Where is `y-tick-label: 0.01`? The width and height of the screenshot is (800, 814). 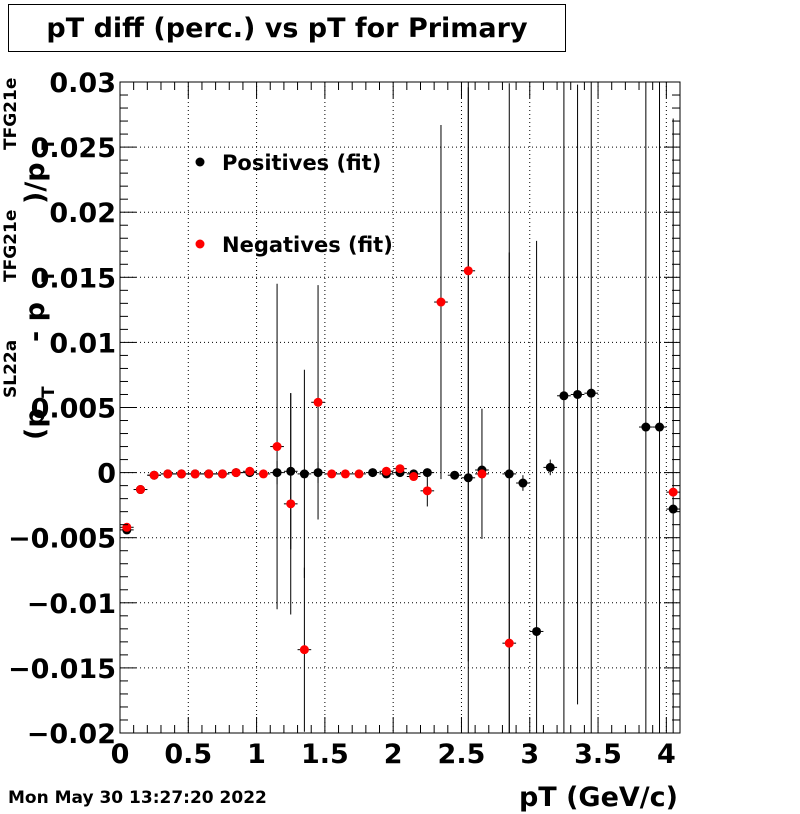
y-tick-label: 0.01 is located at coordinates (82, 343).